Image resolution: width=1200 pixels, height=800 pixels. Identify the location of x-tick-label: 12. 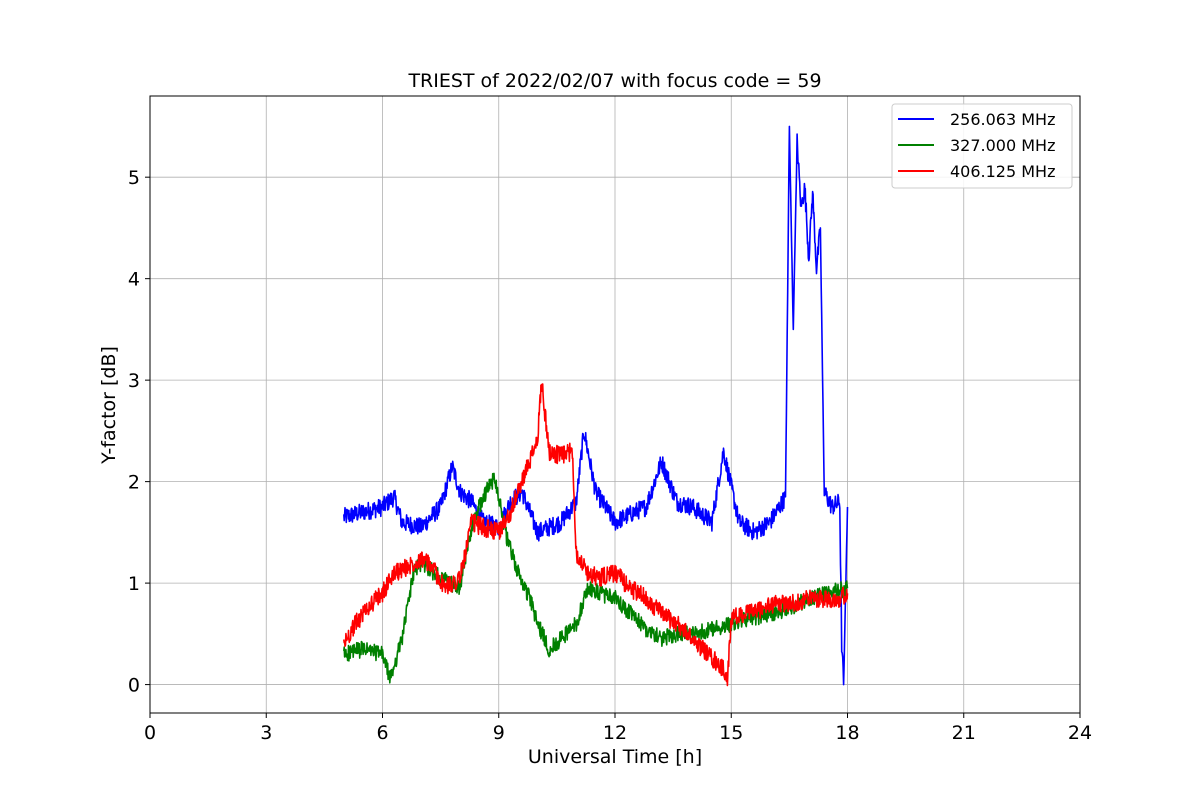
(615, 733).